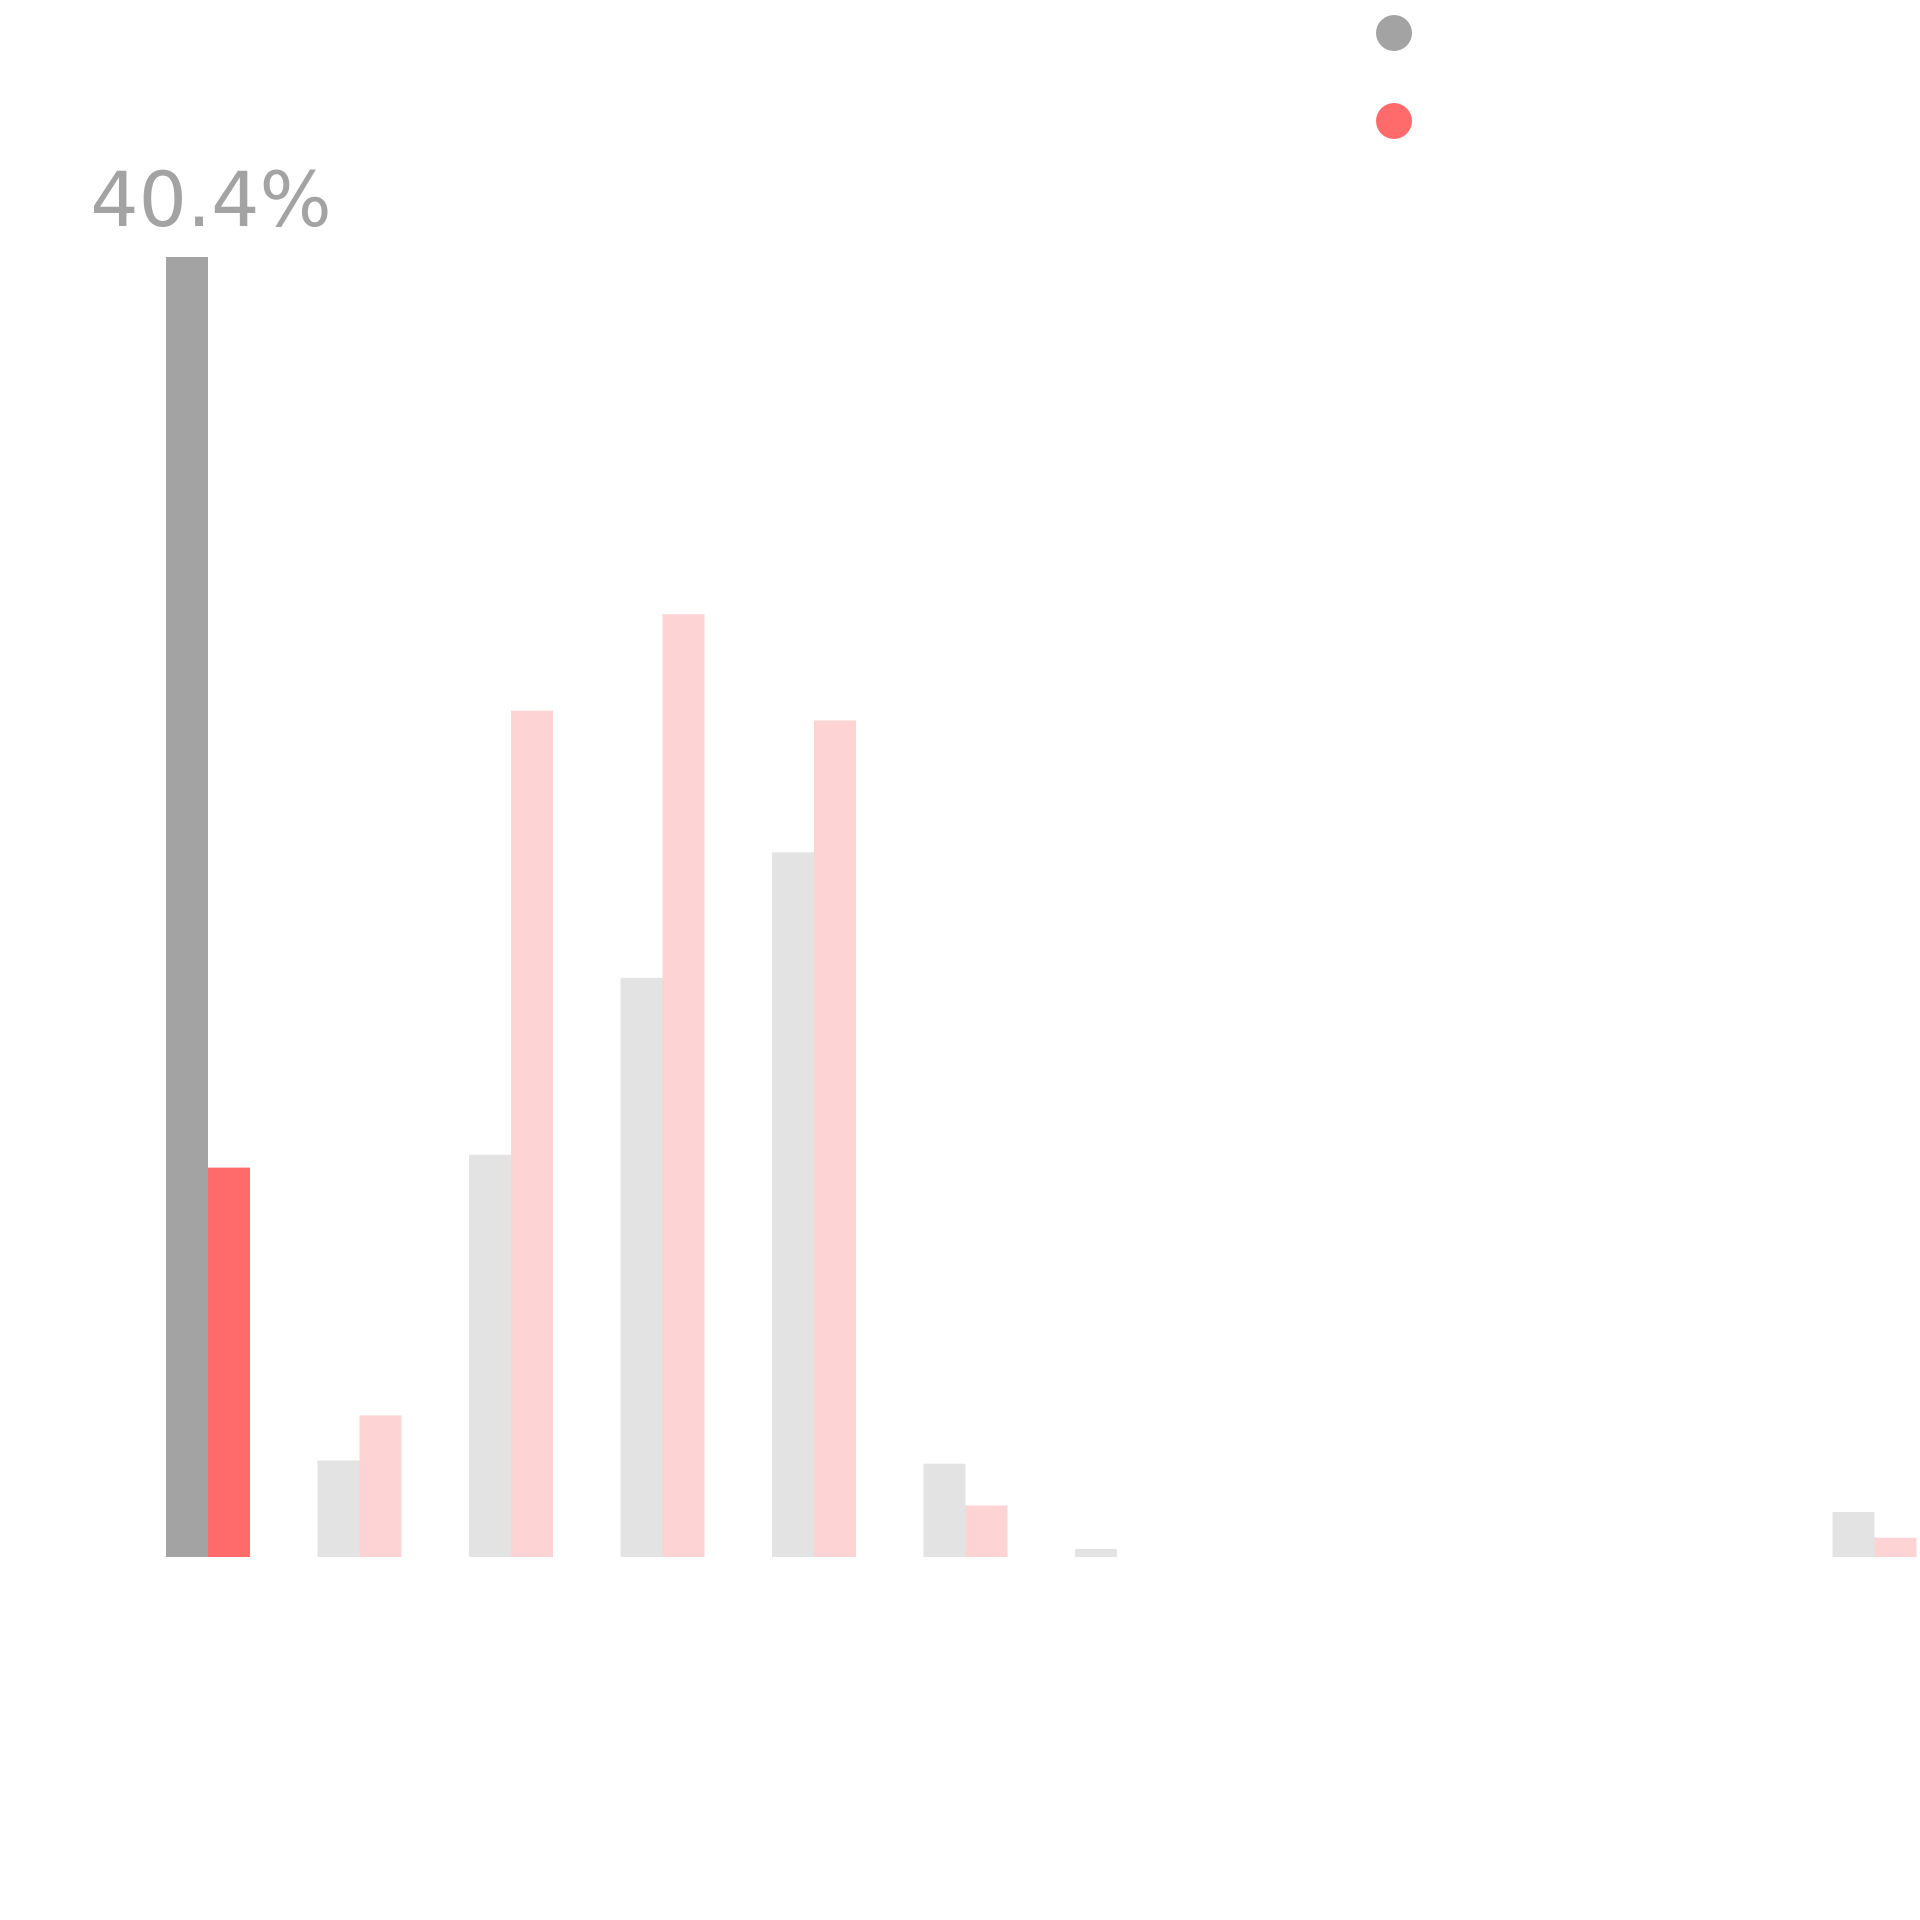 The image size is (1920, 1920). I want to click on legend, so click(1394, 77).